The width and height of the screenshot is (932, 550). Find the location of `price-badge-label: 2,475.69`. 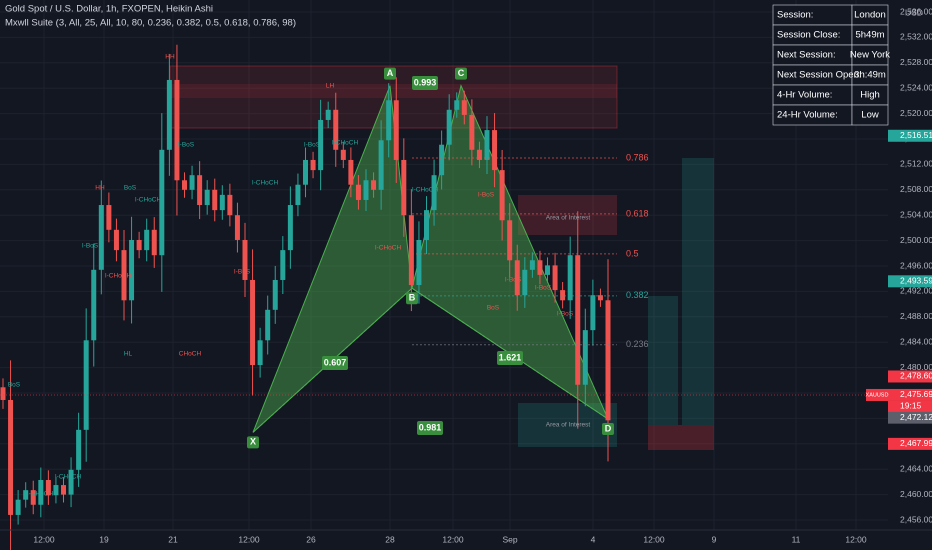

price-badge-label: 2,475.69 is located at coordinates (916, 394).